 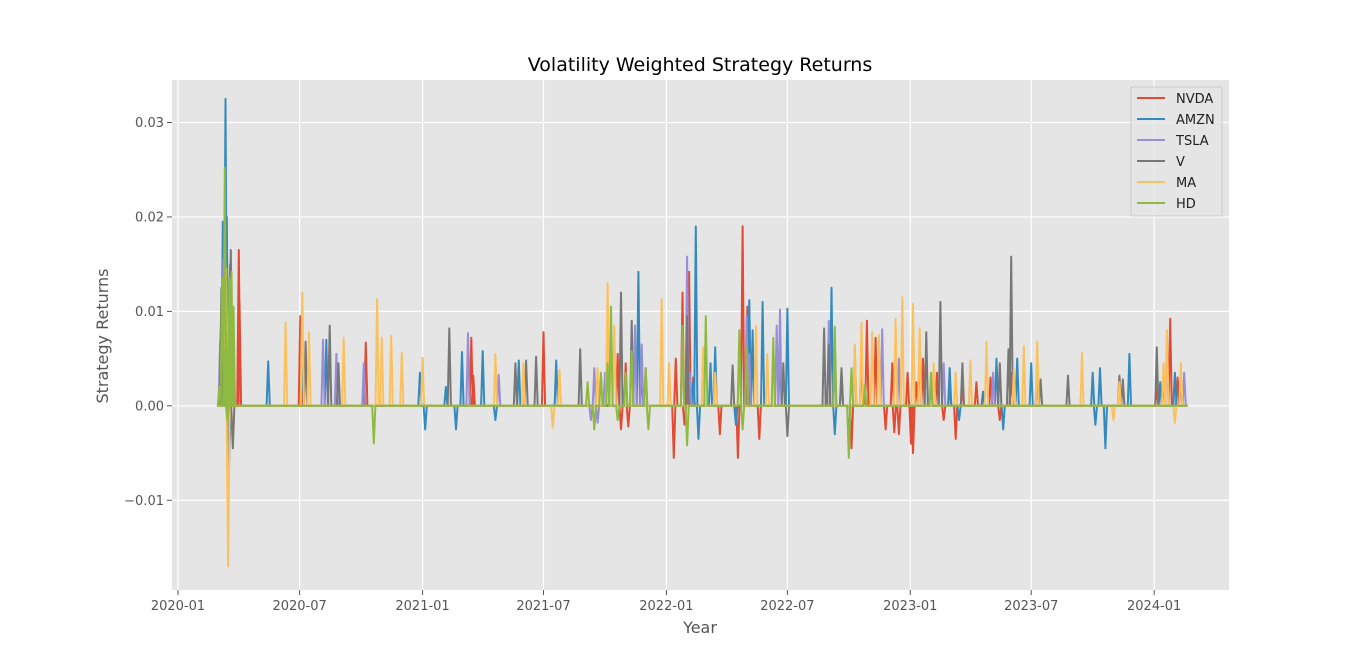 I want to click on legend-entry: HD, so click(x=1186, y=204).